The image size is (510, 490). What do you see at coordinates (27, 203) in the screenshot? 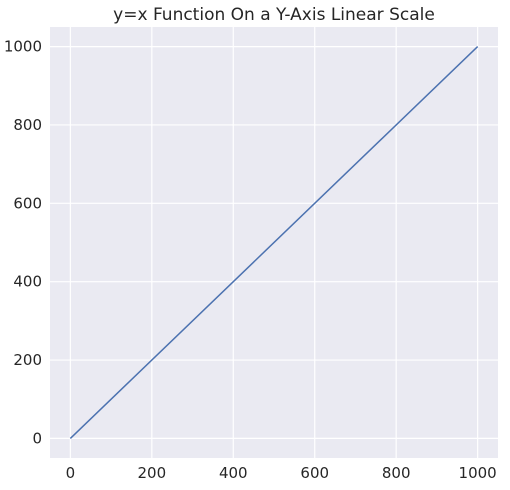
I see `y-tick-label: 600` at bounding box center [27, 203].